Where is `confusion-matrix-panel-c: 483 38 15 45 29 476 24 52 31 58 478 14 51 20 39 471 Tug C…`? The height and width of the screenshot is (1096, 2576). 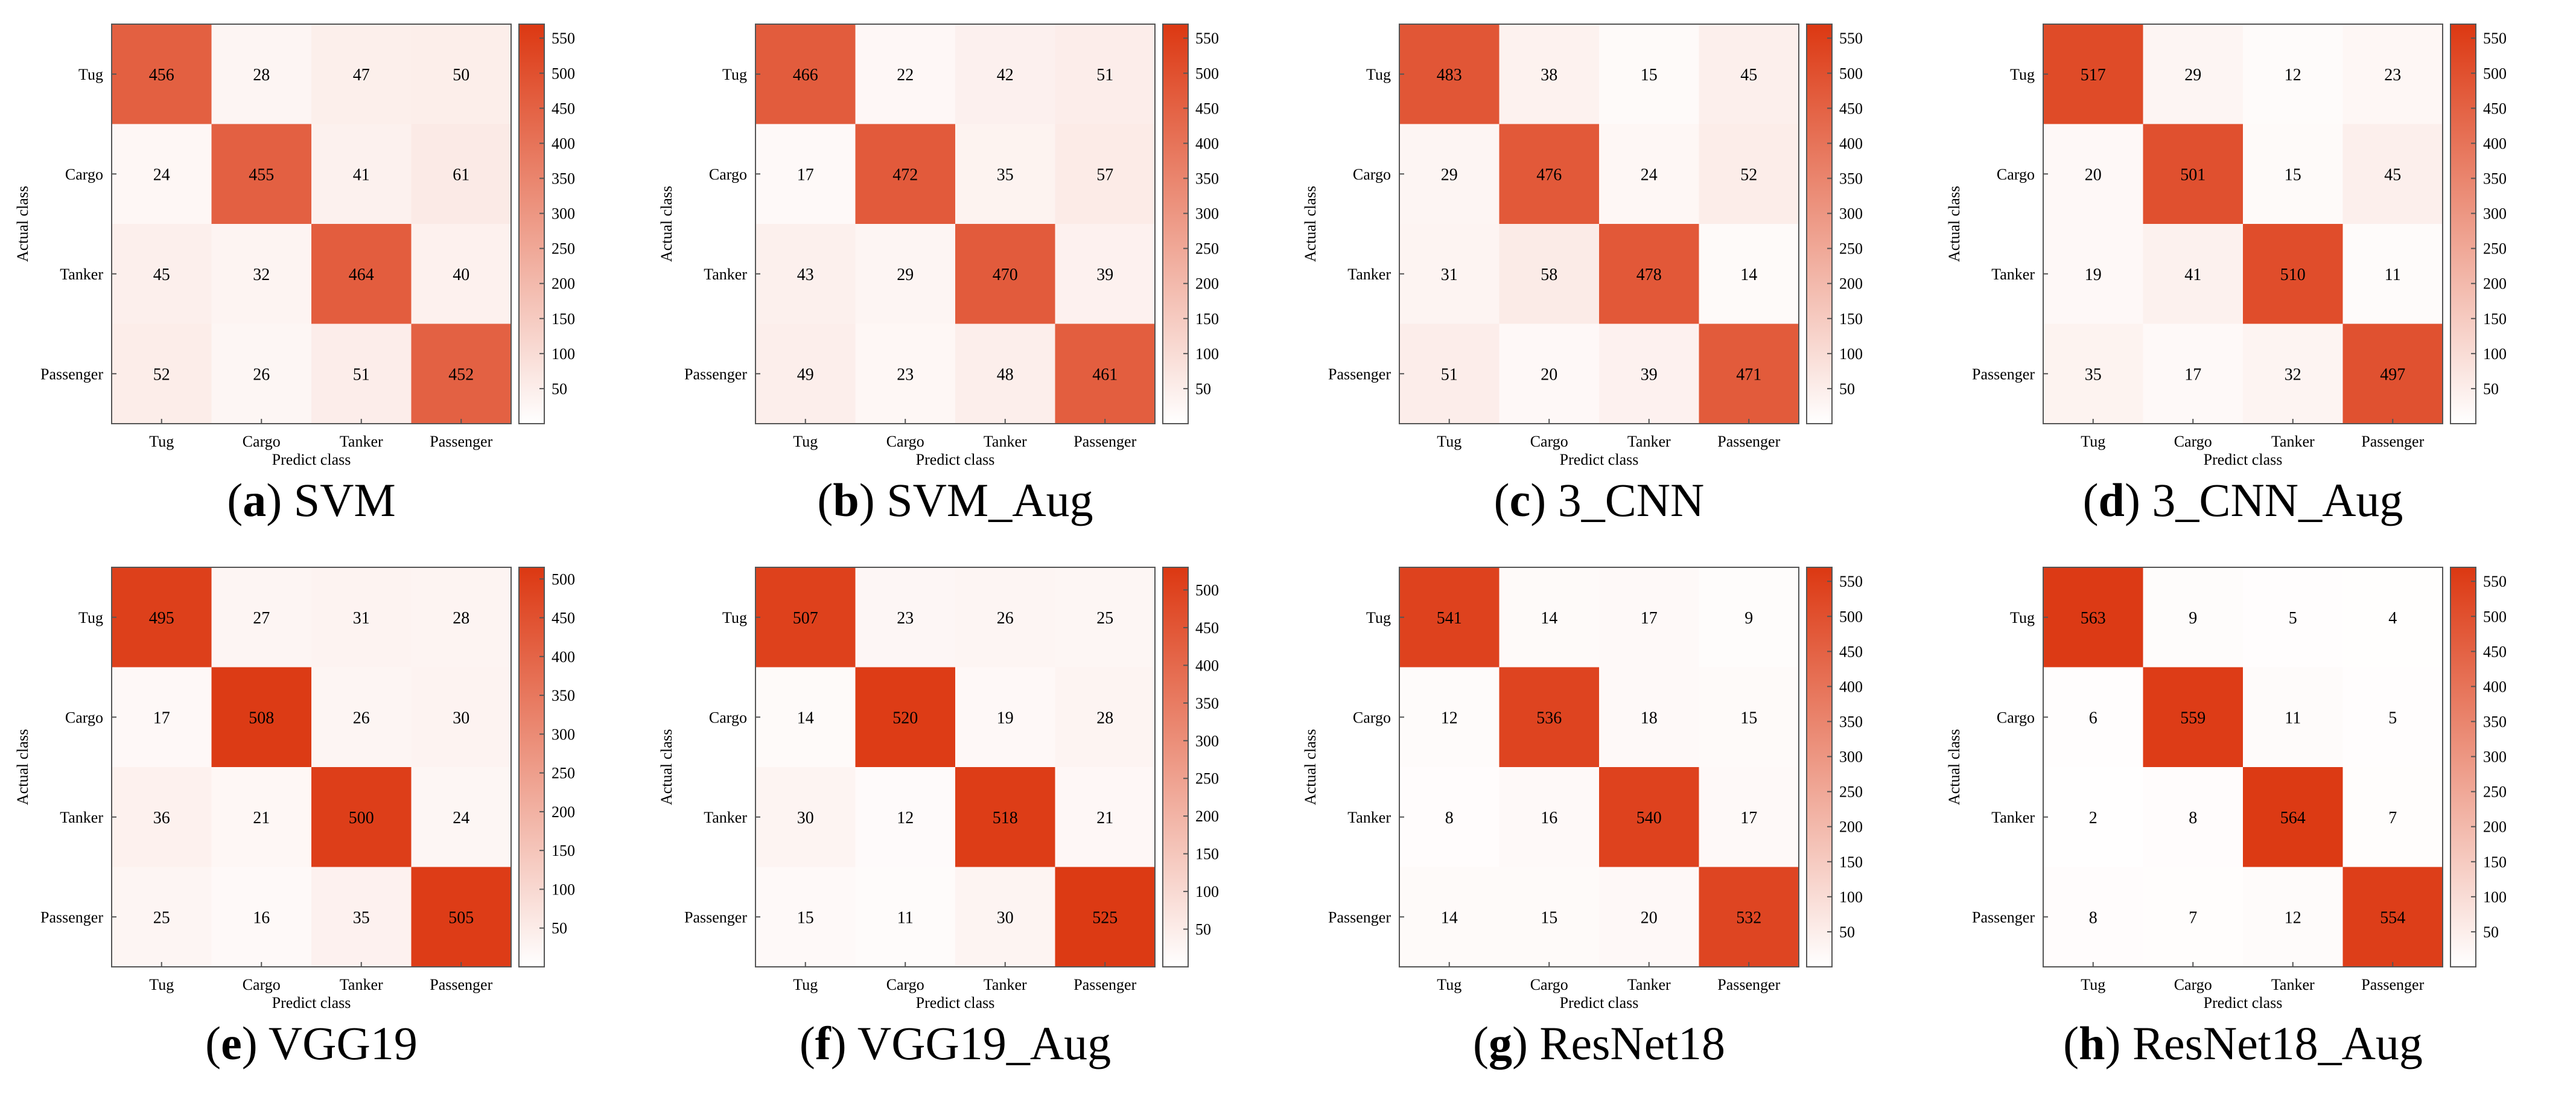 confusion-matrix-panel-c: 483 38 15 45 29 476 24 52 31 58 478 14 51 20 39 471 Tug C… is located at coordinates (1605, 271).